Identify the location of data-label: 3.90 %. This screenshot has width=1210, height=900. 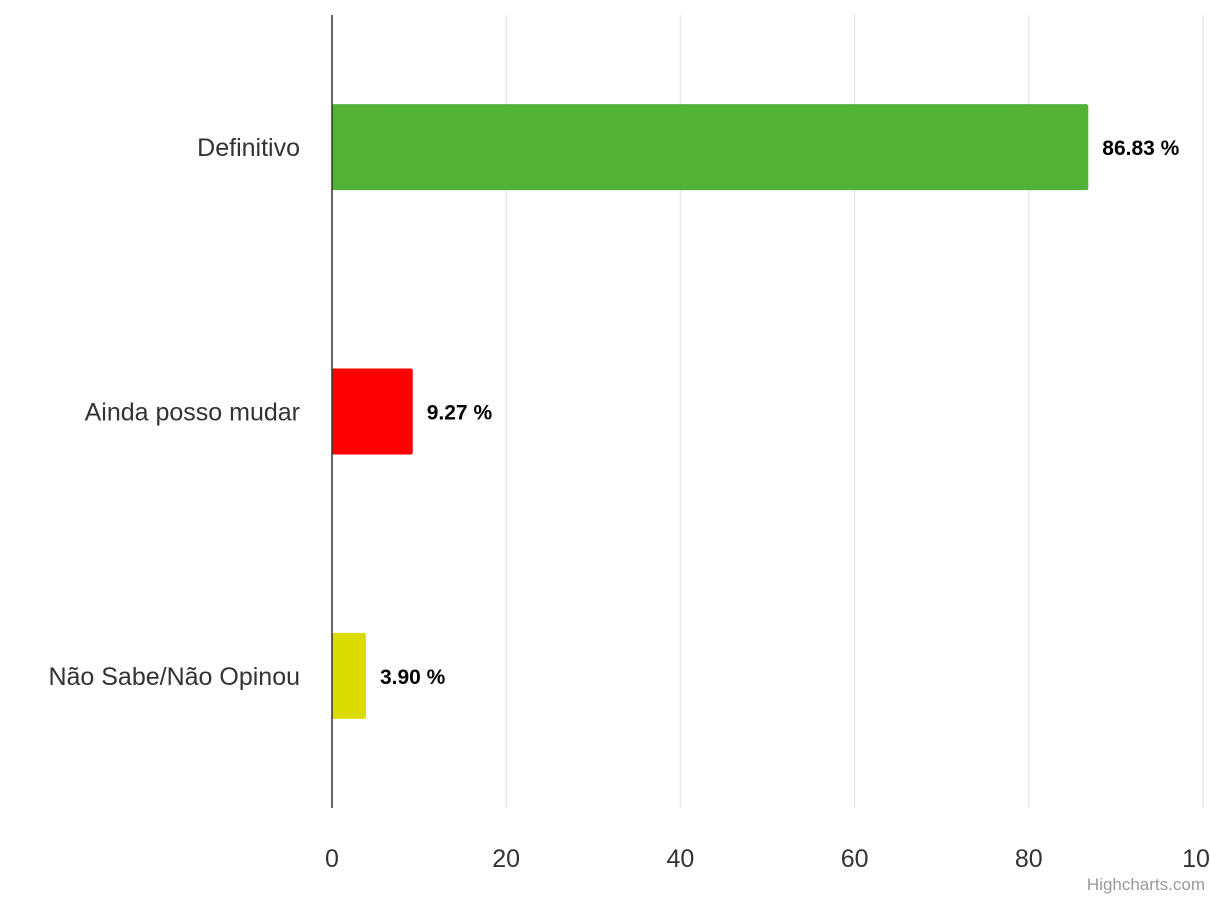
(413, 677).